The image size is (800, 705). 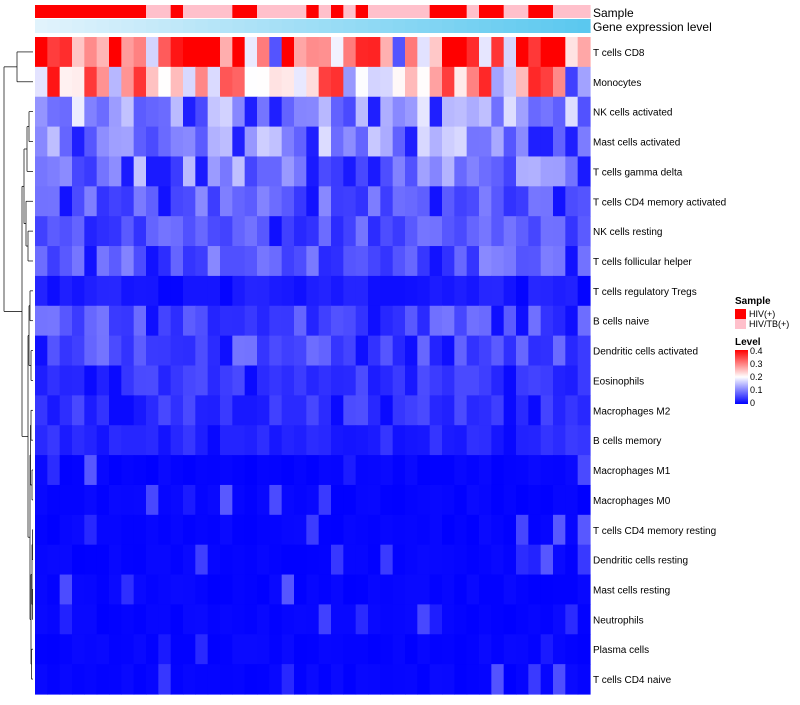 I want to click on sample-annotation-cell, so click(x=91, y=11).